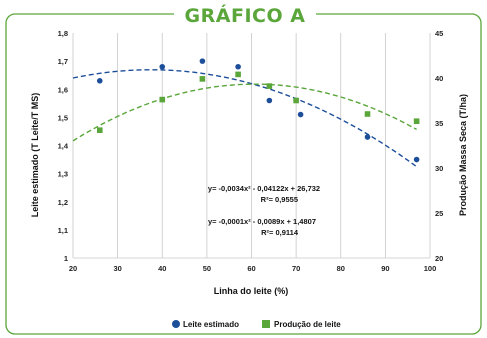 The height and width of the screenshot is (338, 487). What do you see at coordinates (385, 268) in the screenshot?
I see `x-tick-label: 90` at bounding box center [385, 268].